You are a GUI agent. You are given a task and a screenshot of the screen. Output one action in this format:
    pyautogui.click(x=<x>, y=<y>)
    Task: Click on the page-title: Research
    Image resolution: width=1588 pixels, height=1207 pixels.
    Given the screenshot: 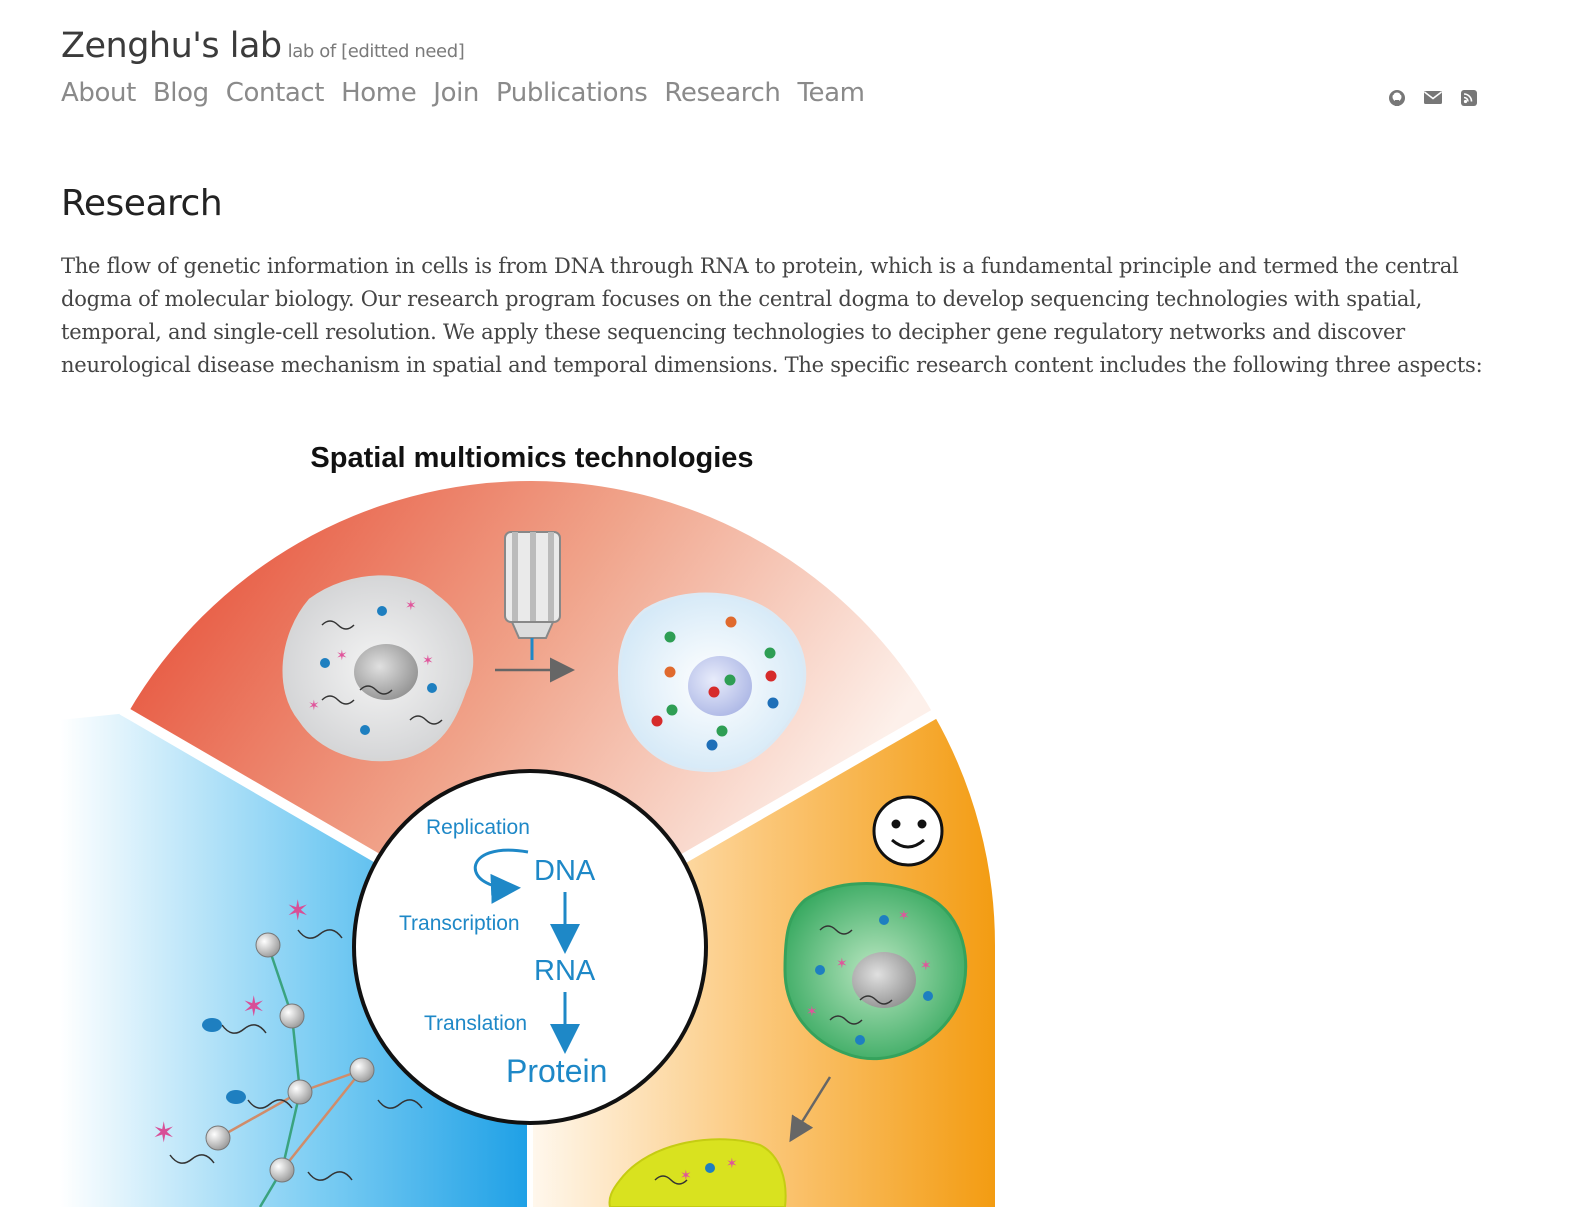 What is the action you would take?
    pyautogui.click(x=142, y=203)
    